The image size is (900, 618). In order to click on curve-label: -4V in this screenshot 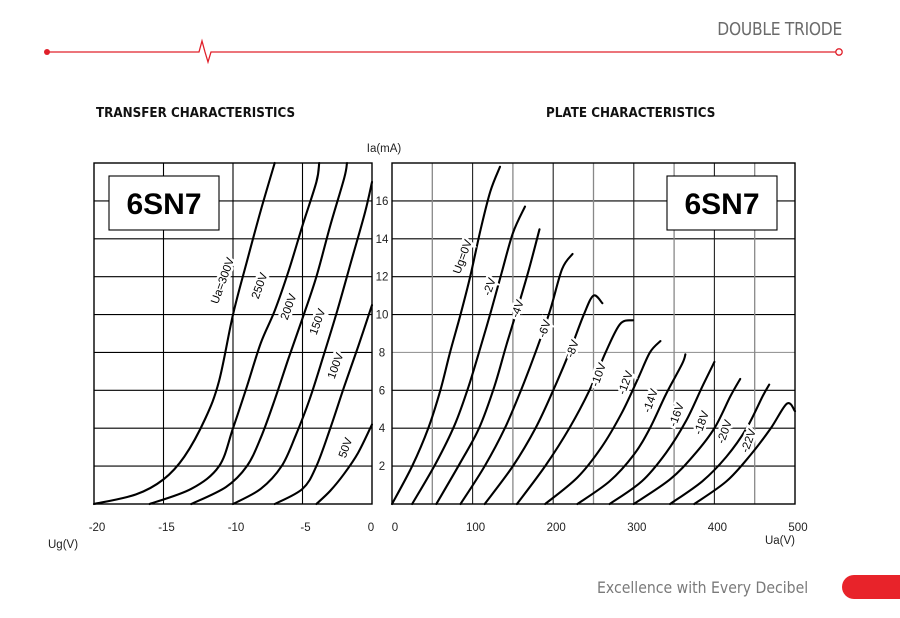, I will do `click(518, 308)`.